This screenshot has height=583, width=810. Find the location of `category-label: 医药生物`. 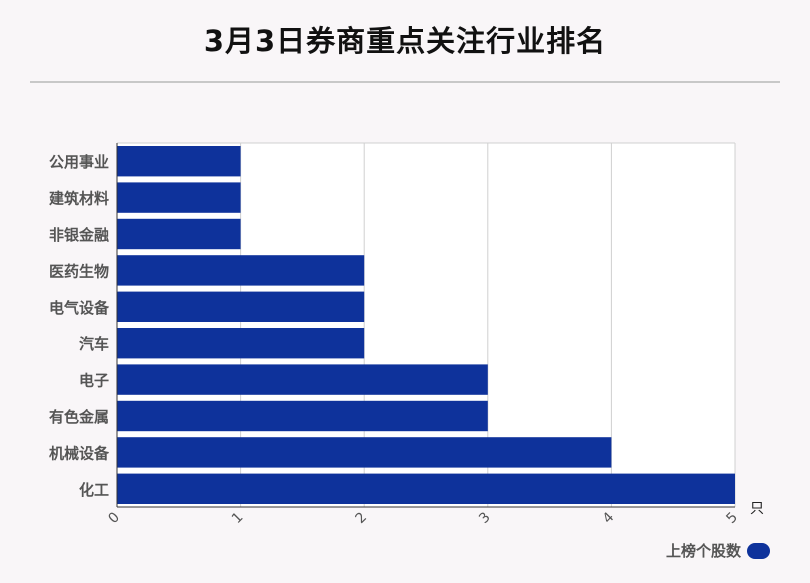

category-label: 医药生物 is located at coordinates (79, 271).